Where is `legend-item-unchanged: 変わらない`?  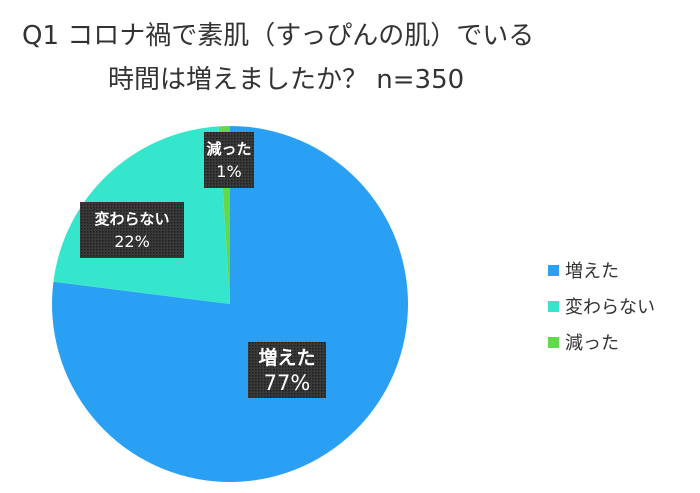 legend-item-unchanged: 変わらない is located at coordinates (601, 306).